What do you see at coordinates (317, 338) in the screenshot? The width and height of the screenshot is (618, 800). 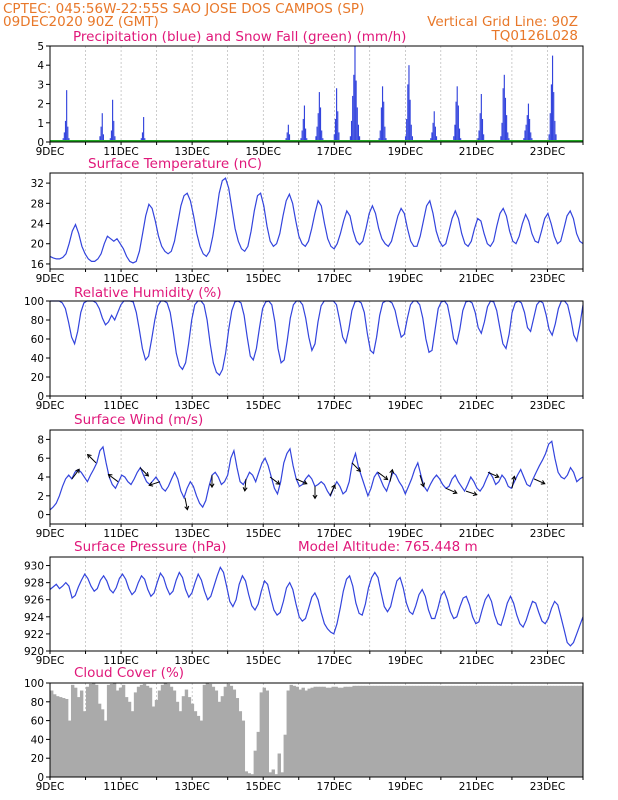 I see `humidity-series-line` at bounding box center [317, 338].